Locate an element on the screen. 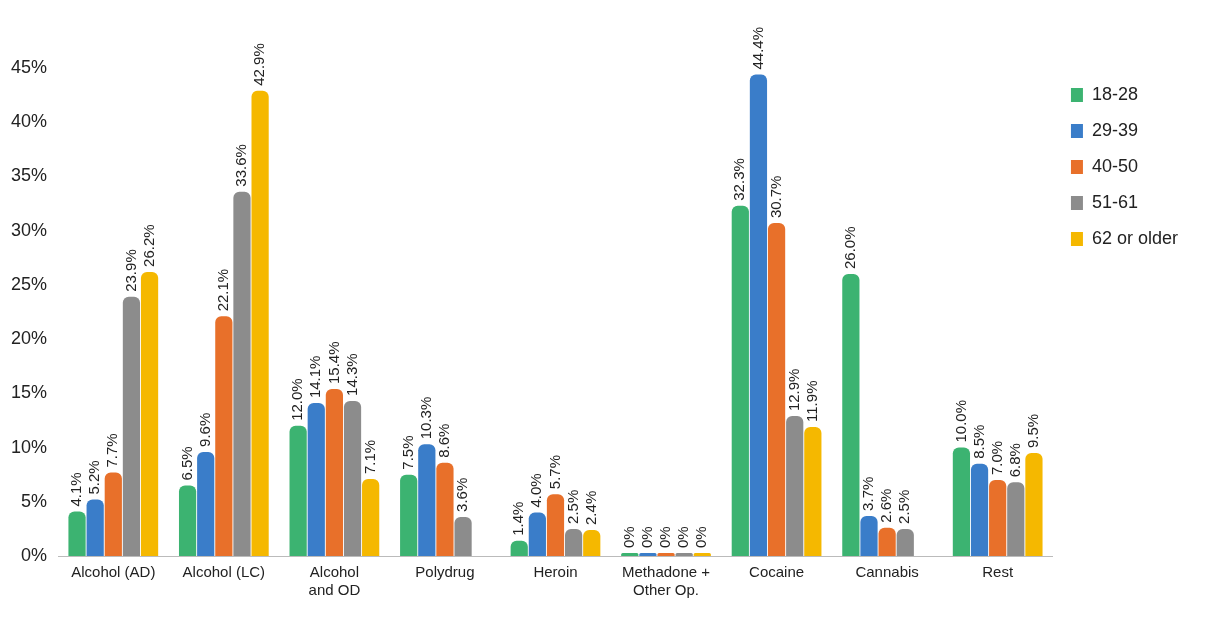 This screenshot has width=1209, height=621. y-tick-label: 20% is located at coordinates (29, 338).